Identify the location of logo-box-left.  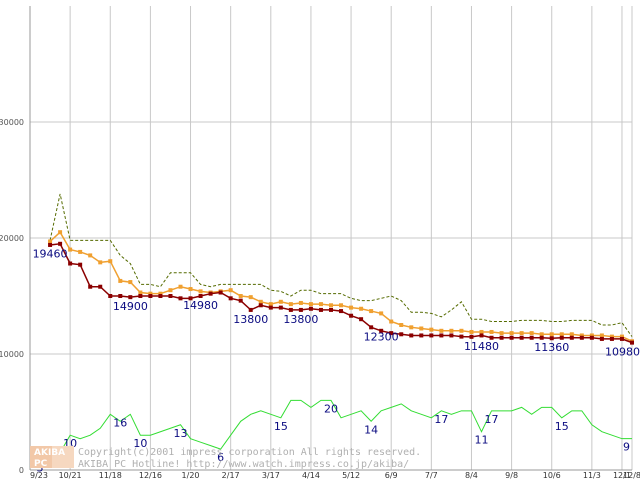
(41, 457).